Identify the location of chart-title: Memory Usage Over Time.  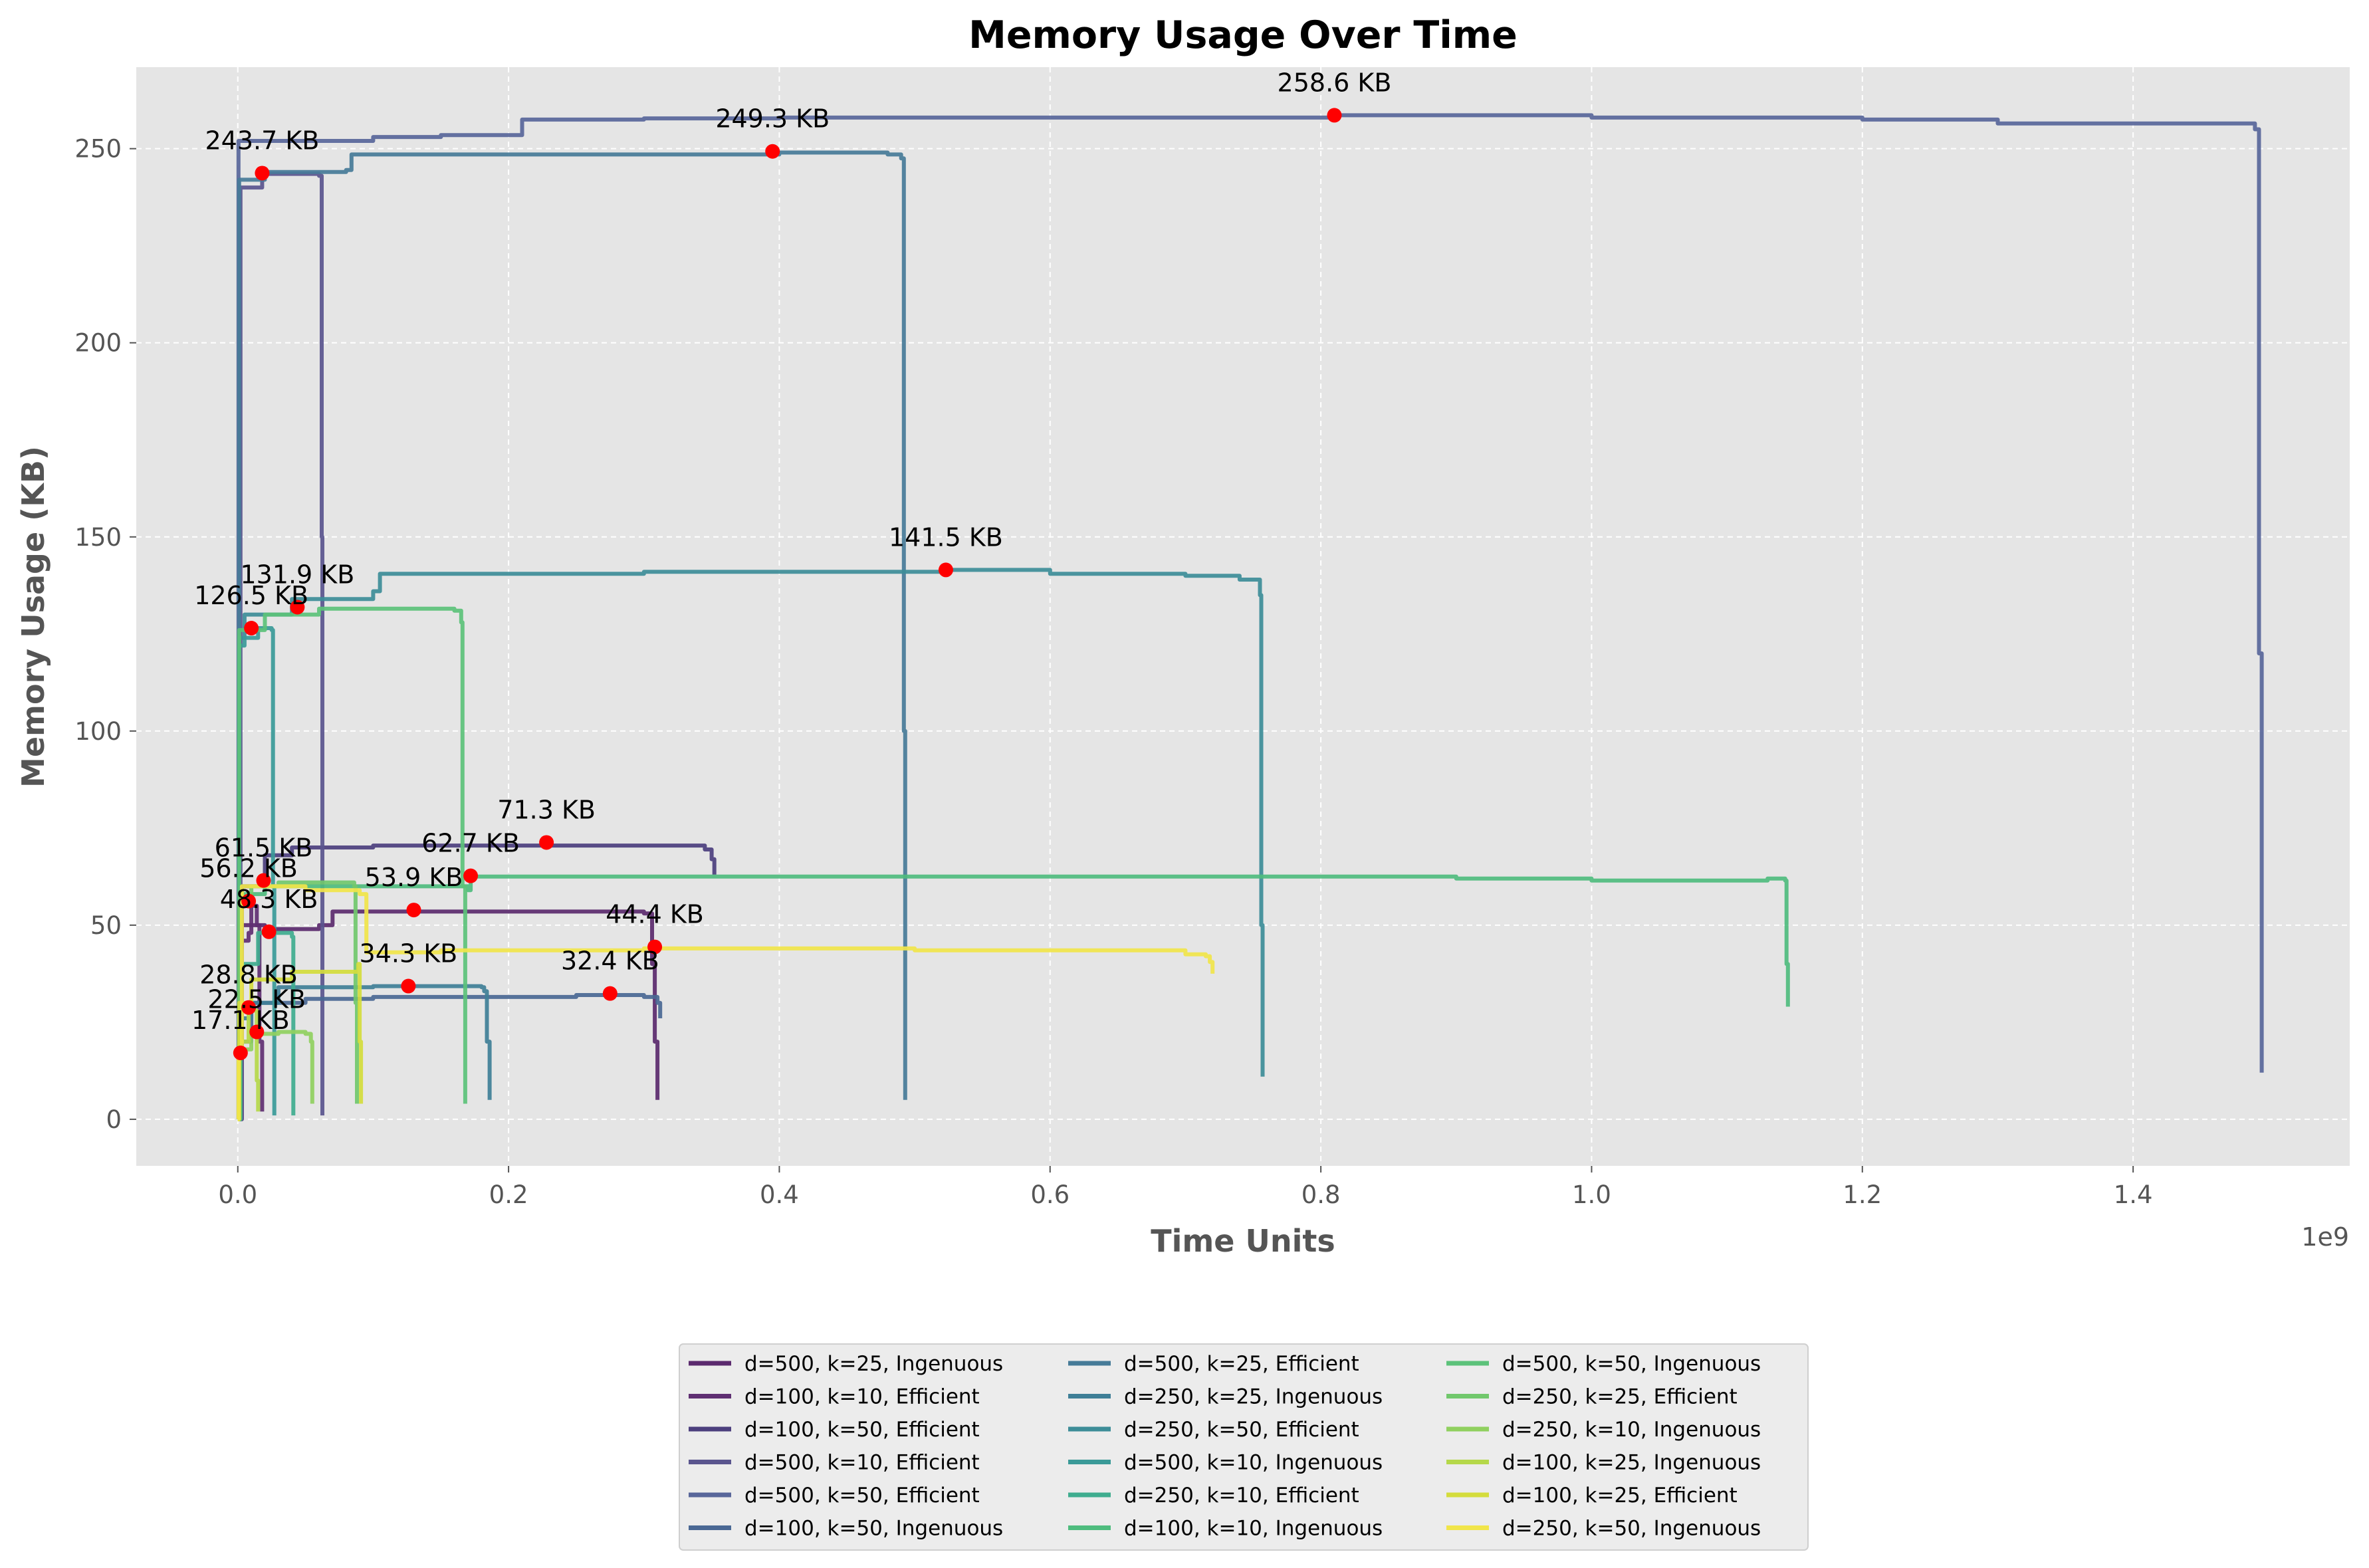
(1243, 35).